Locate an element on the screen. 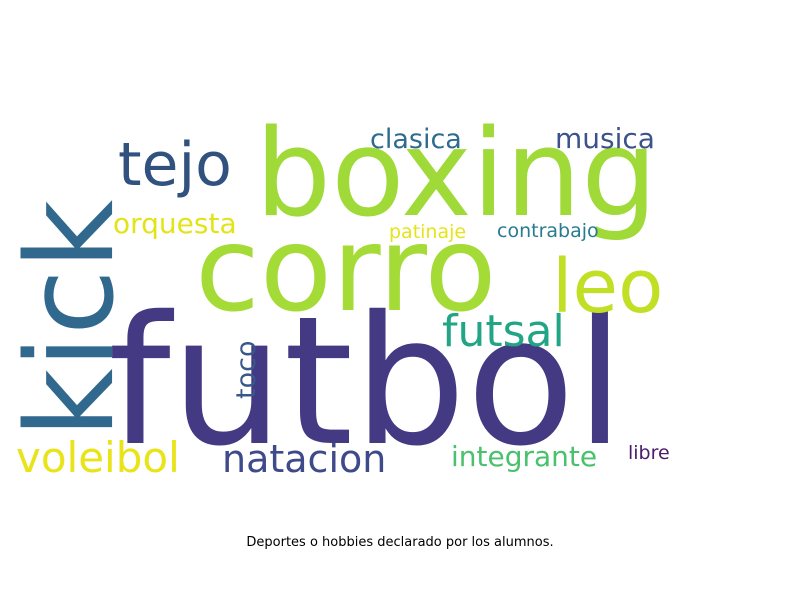 The height and width of the screenshot is (600, 800). word-contrabajo: contrabajo is located at coordinates (548, 231).